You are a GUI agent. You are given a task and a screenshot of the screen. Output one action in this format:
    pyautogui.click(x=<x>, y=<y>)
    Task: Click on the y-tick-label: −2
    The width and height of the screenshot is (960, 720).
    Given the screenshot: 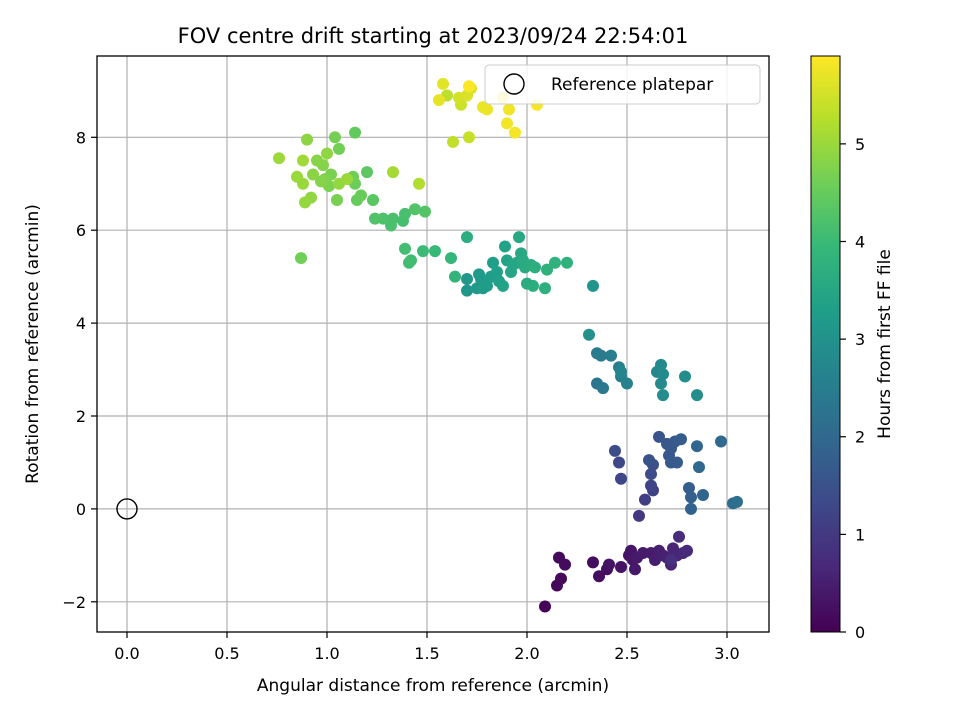 What is the action you would take?
    pyautogui.click(x=74, y=602)
    